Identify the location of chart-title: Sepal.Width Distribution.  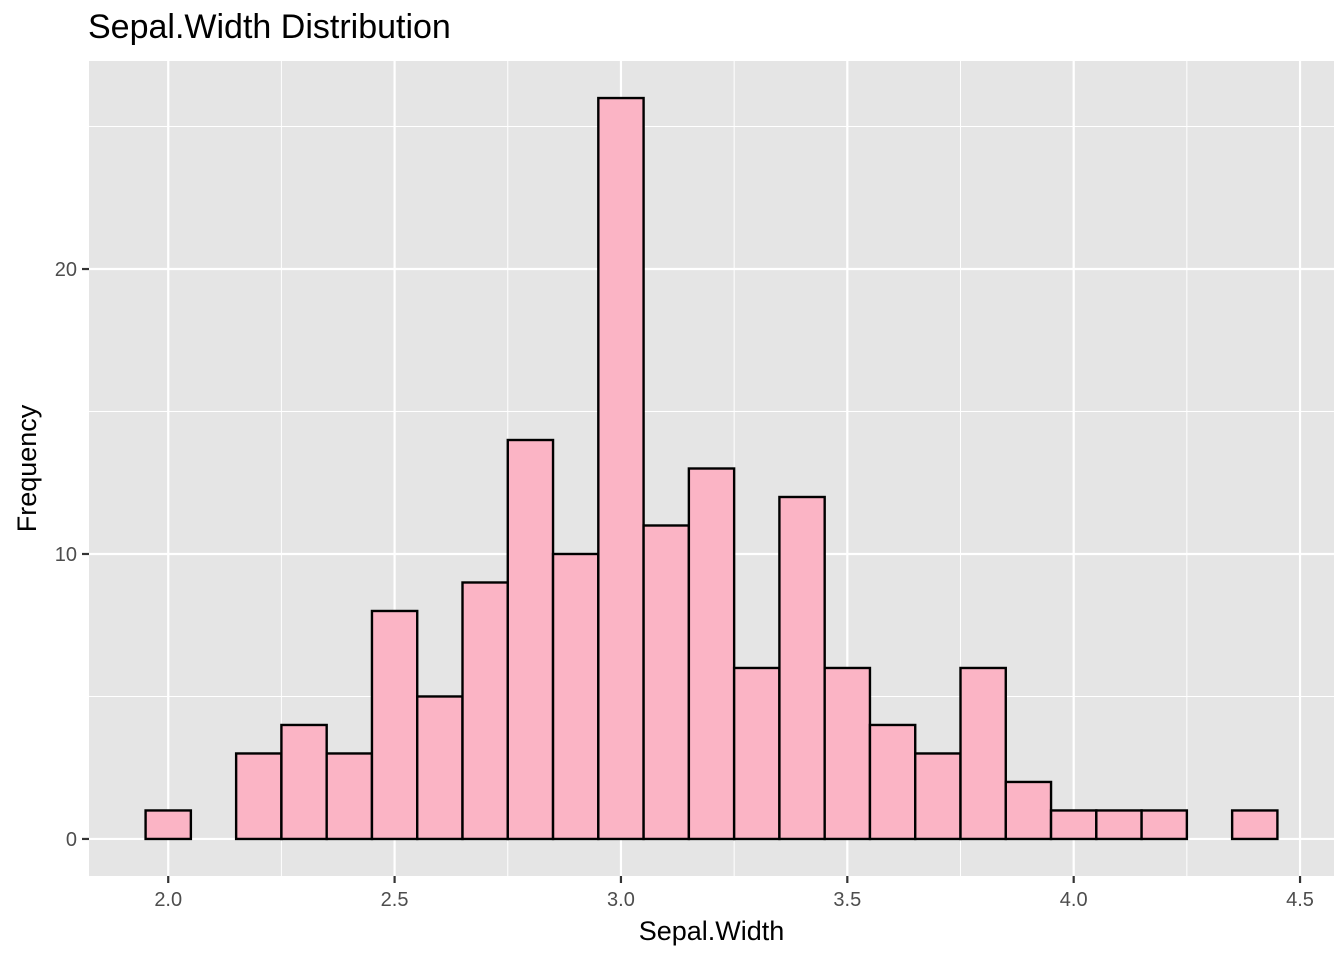
(269, 27).